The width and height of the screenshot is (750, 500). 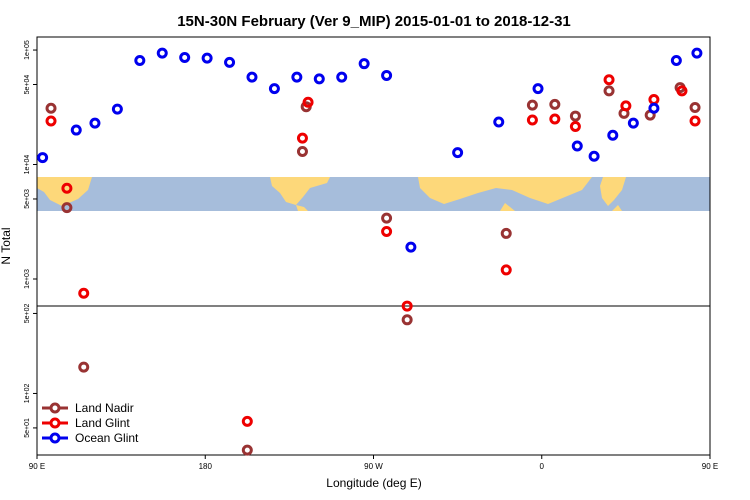 I want to click on land-nadir-legend-marker, so click(x=55, y=408).